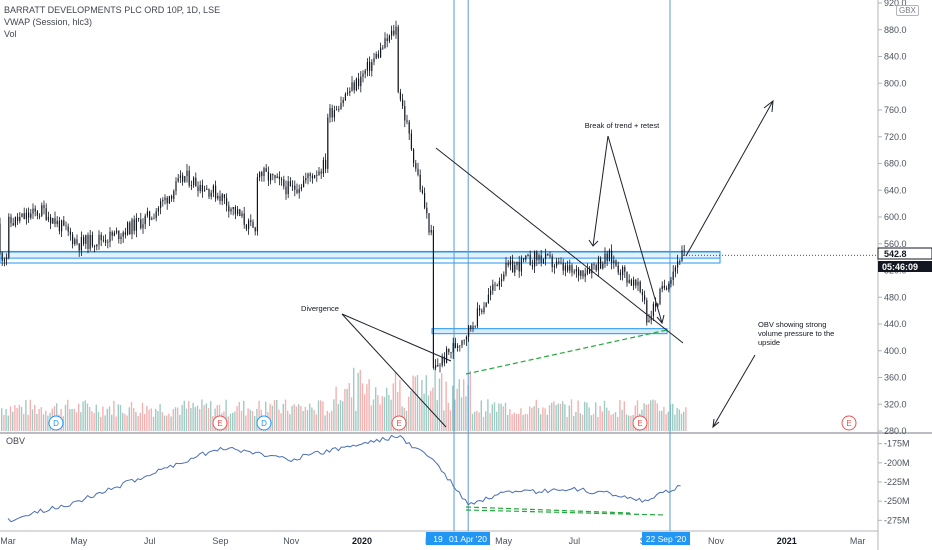 The width and height of the screenshot is (932, 550). What do you see at coordinates (907, 10) in the screenshot?
I see `currency-badge: GBX` at bounding box center [907, 10].